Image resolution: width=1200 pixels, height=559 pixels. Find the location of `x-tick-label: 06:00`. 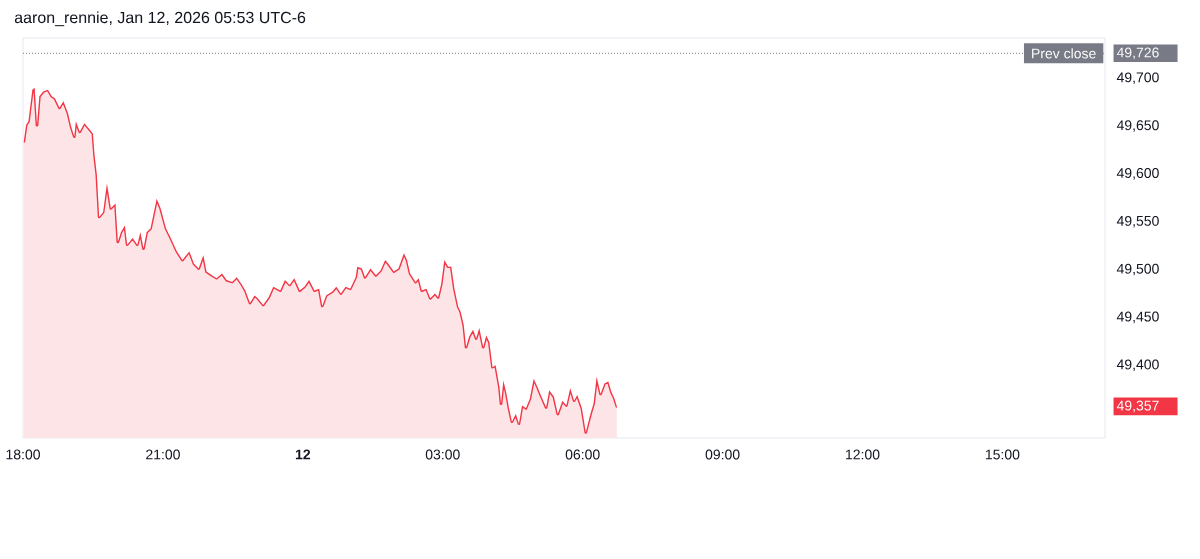

x-tick-label: 06:00 is located at coordinates (582, 454).